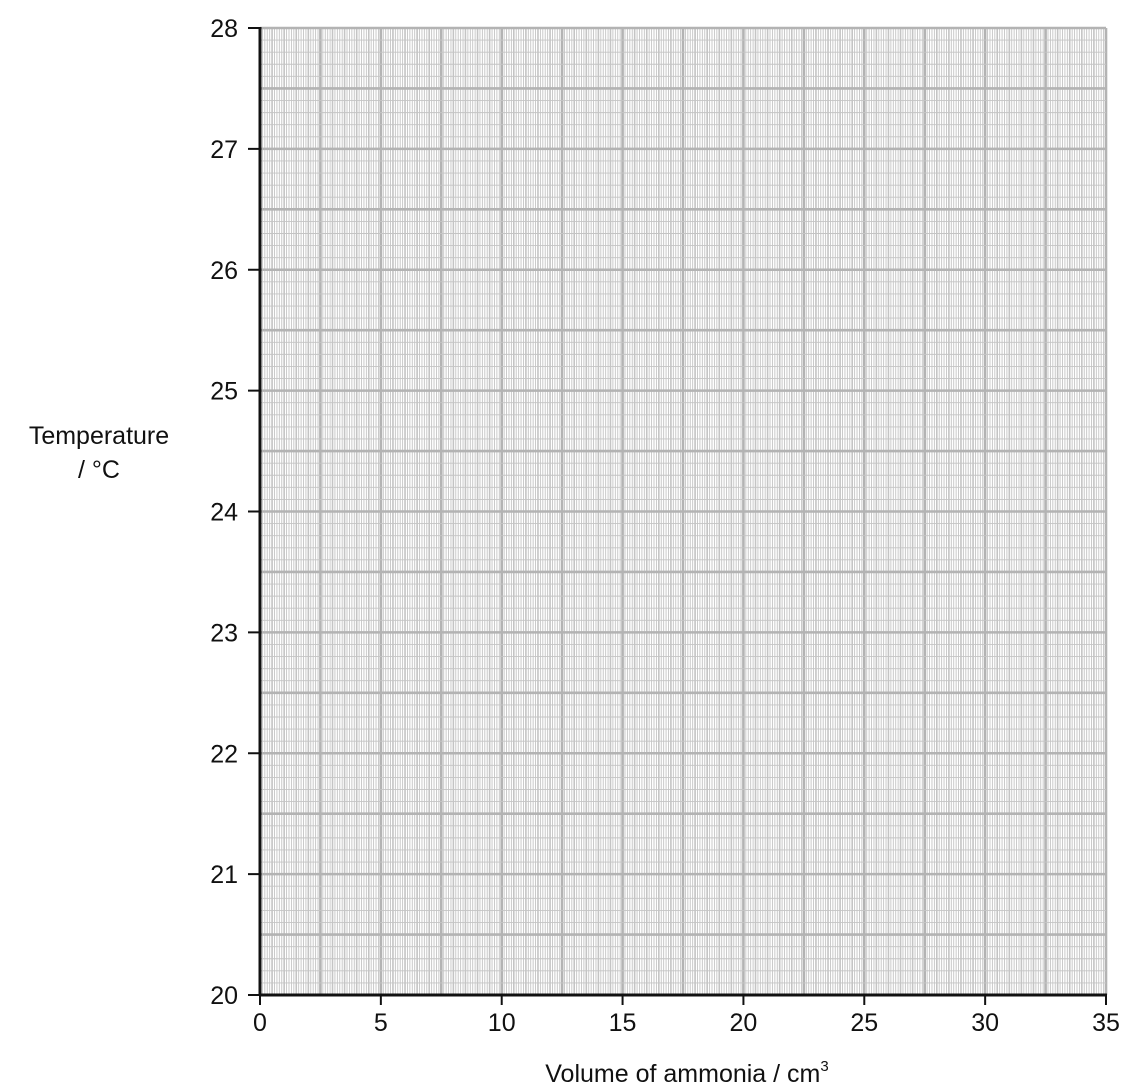  I want to click on x-tick-label: 5, so click(381, 1023).